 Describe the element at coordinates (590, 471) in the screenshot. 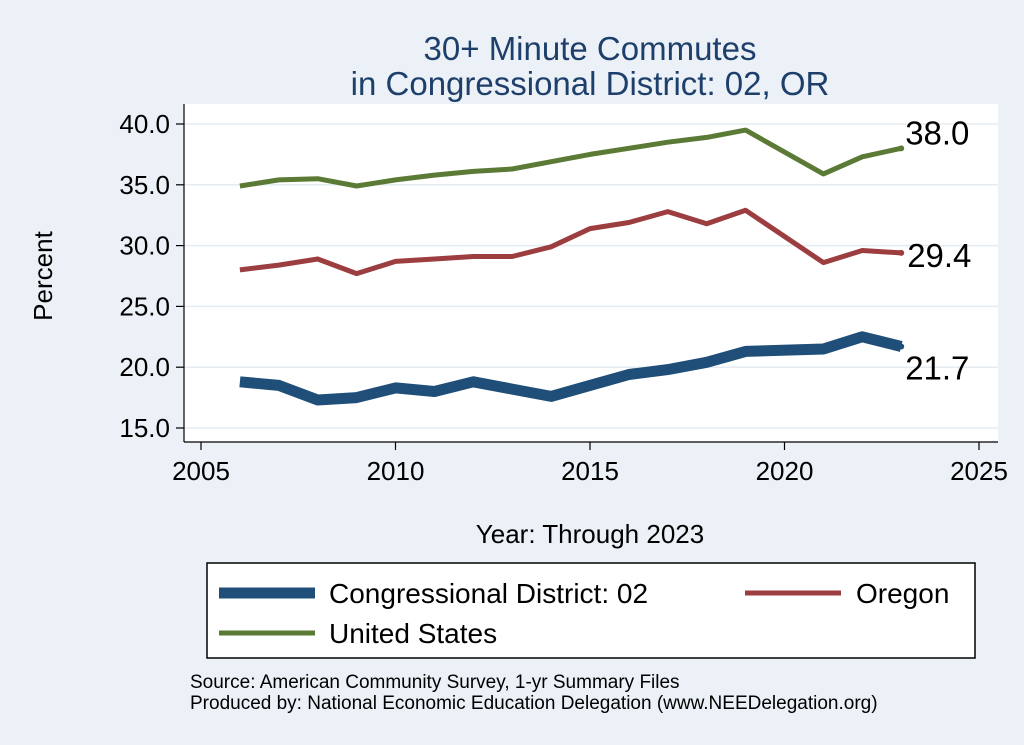

I see `x-tick-label-2015: 2015` at that location.